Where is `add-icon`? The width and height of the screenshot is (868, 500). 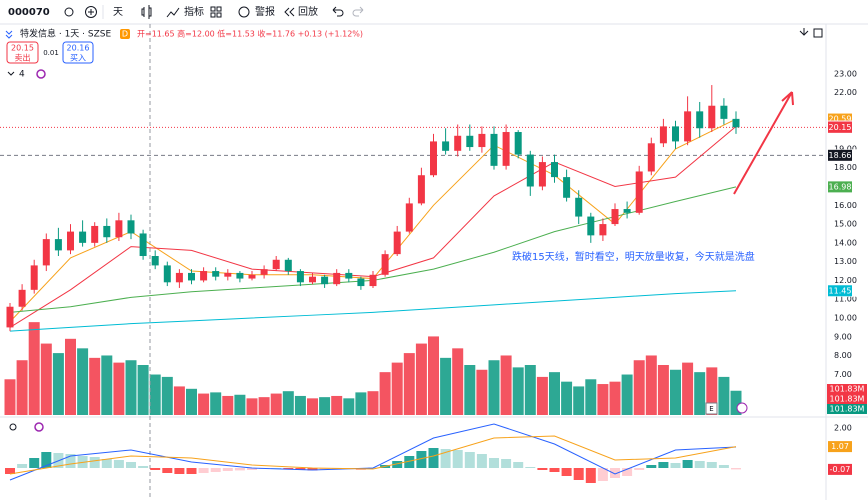
add-icon is located at coordinates (91, 12).